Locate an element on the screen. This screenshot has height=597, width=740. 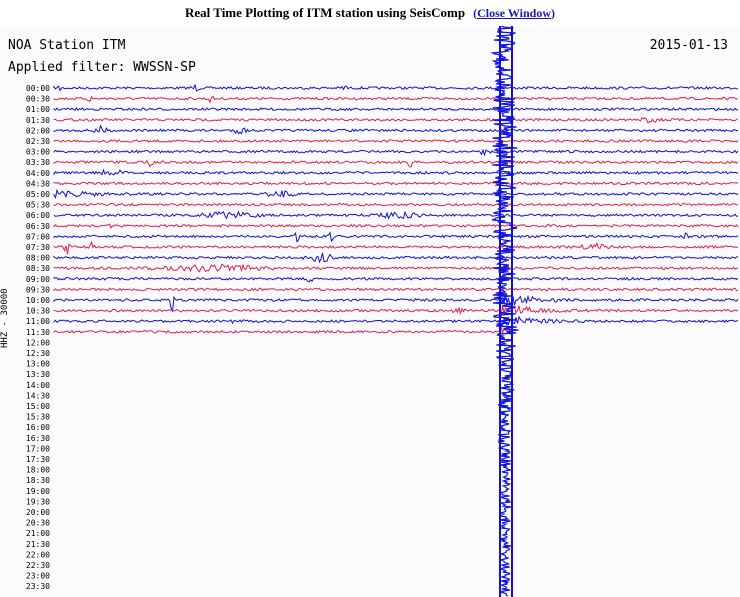
time-label: 22:00 is located at coordinates (38, 554).